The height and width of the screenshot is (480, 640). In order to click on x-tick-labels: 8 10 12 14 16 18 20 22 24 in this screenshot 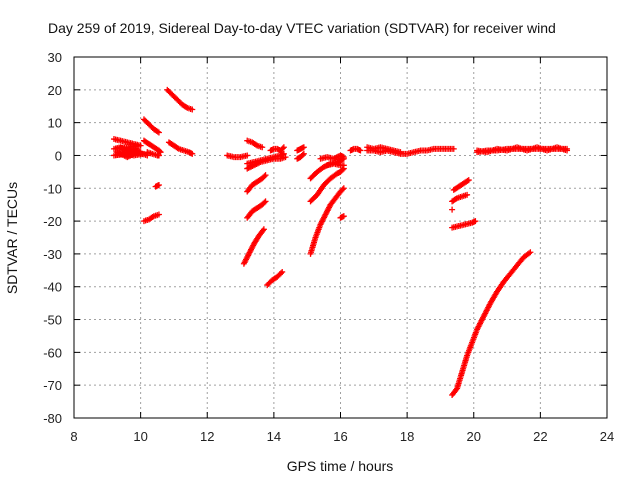, I will do `click(342, 436)`.